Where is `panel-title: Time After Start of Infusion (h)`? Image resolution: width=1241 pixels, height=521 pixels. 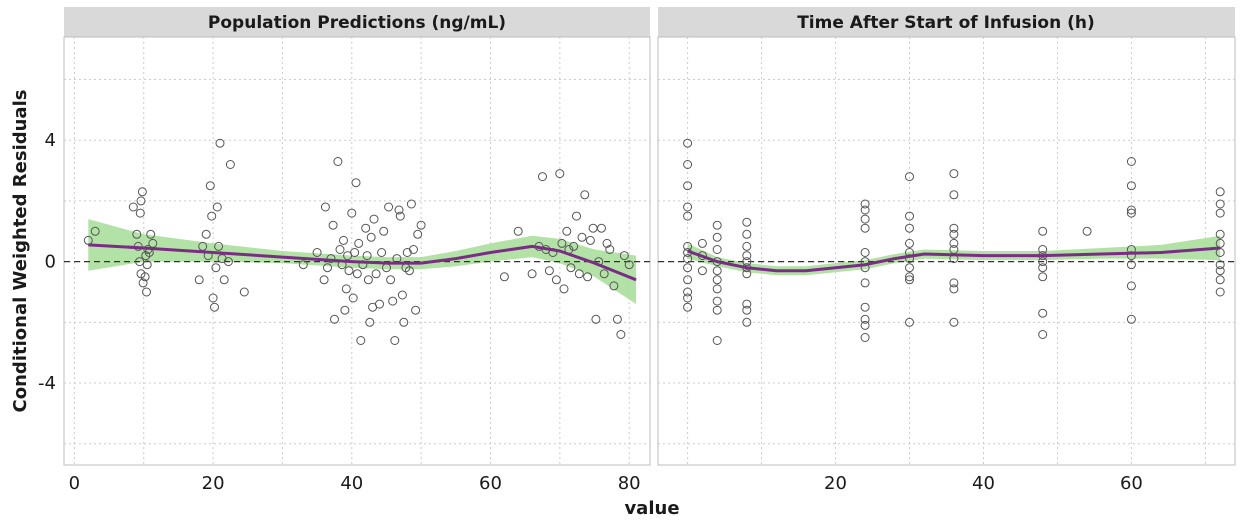 panel-title: Time After Start of Infusion (h) is located at coordinates (946, 23).